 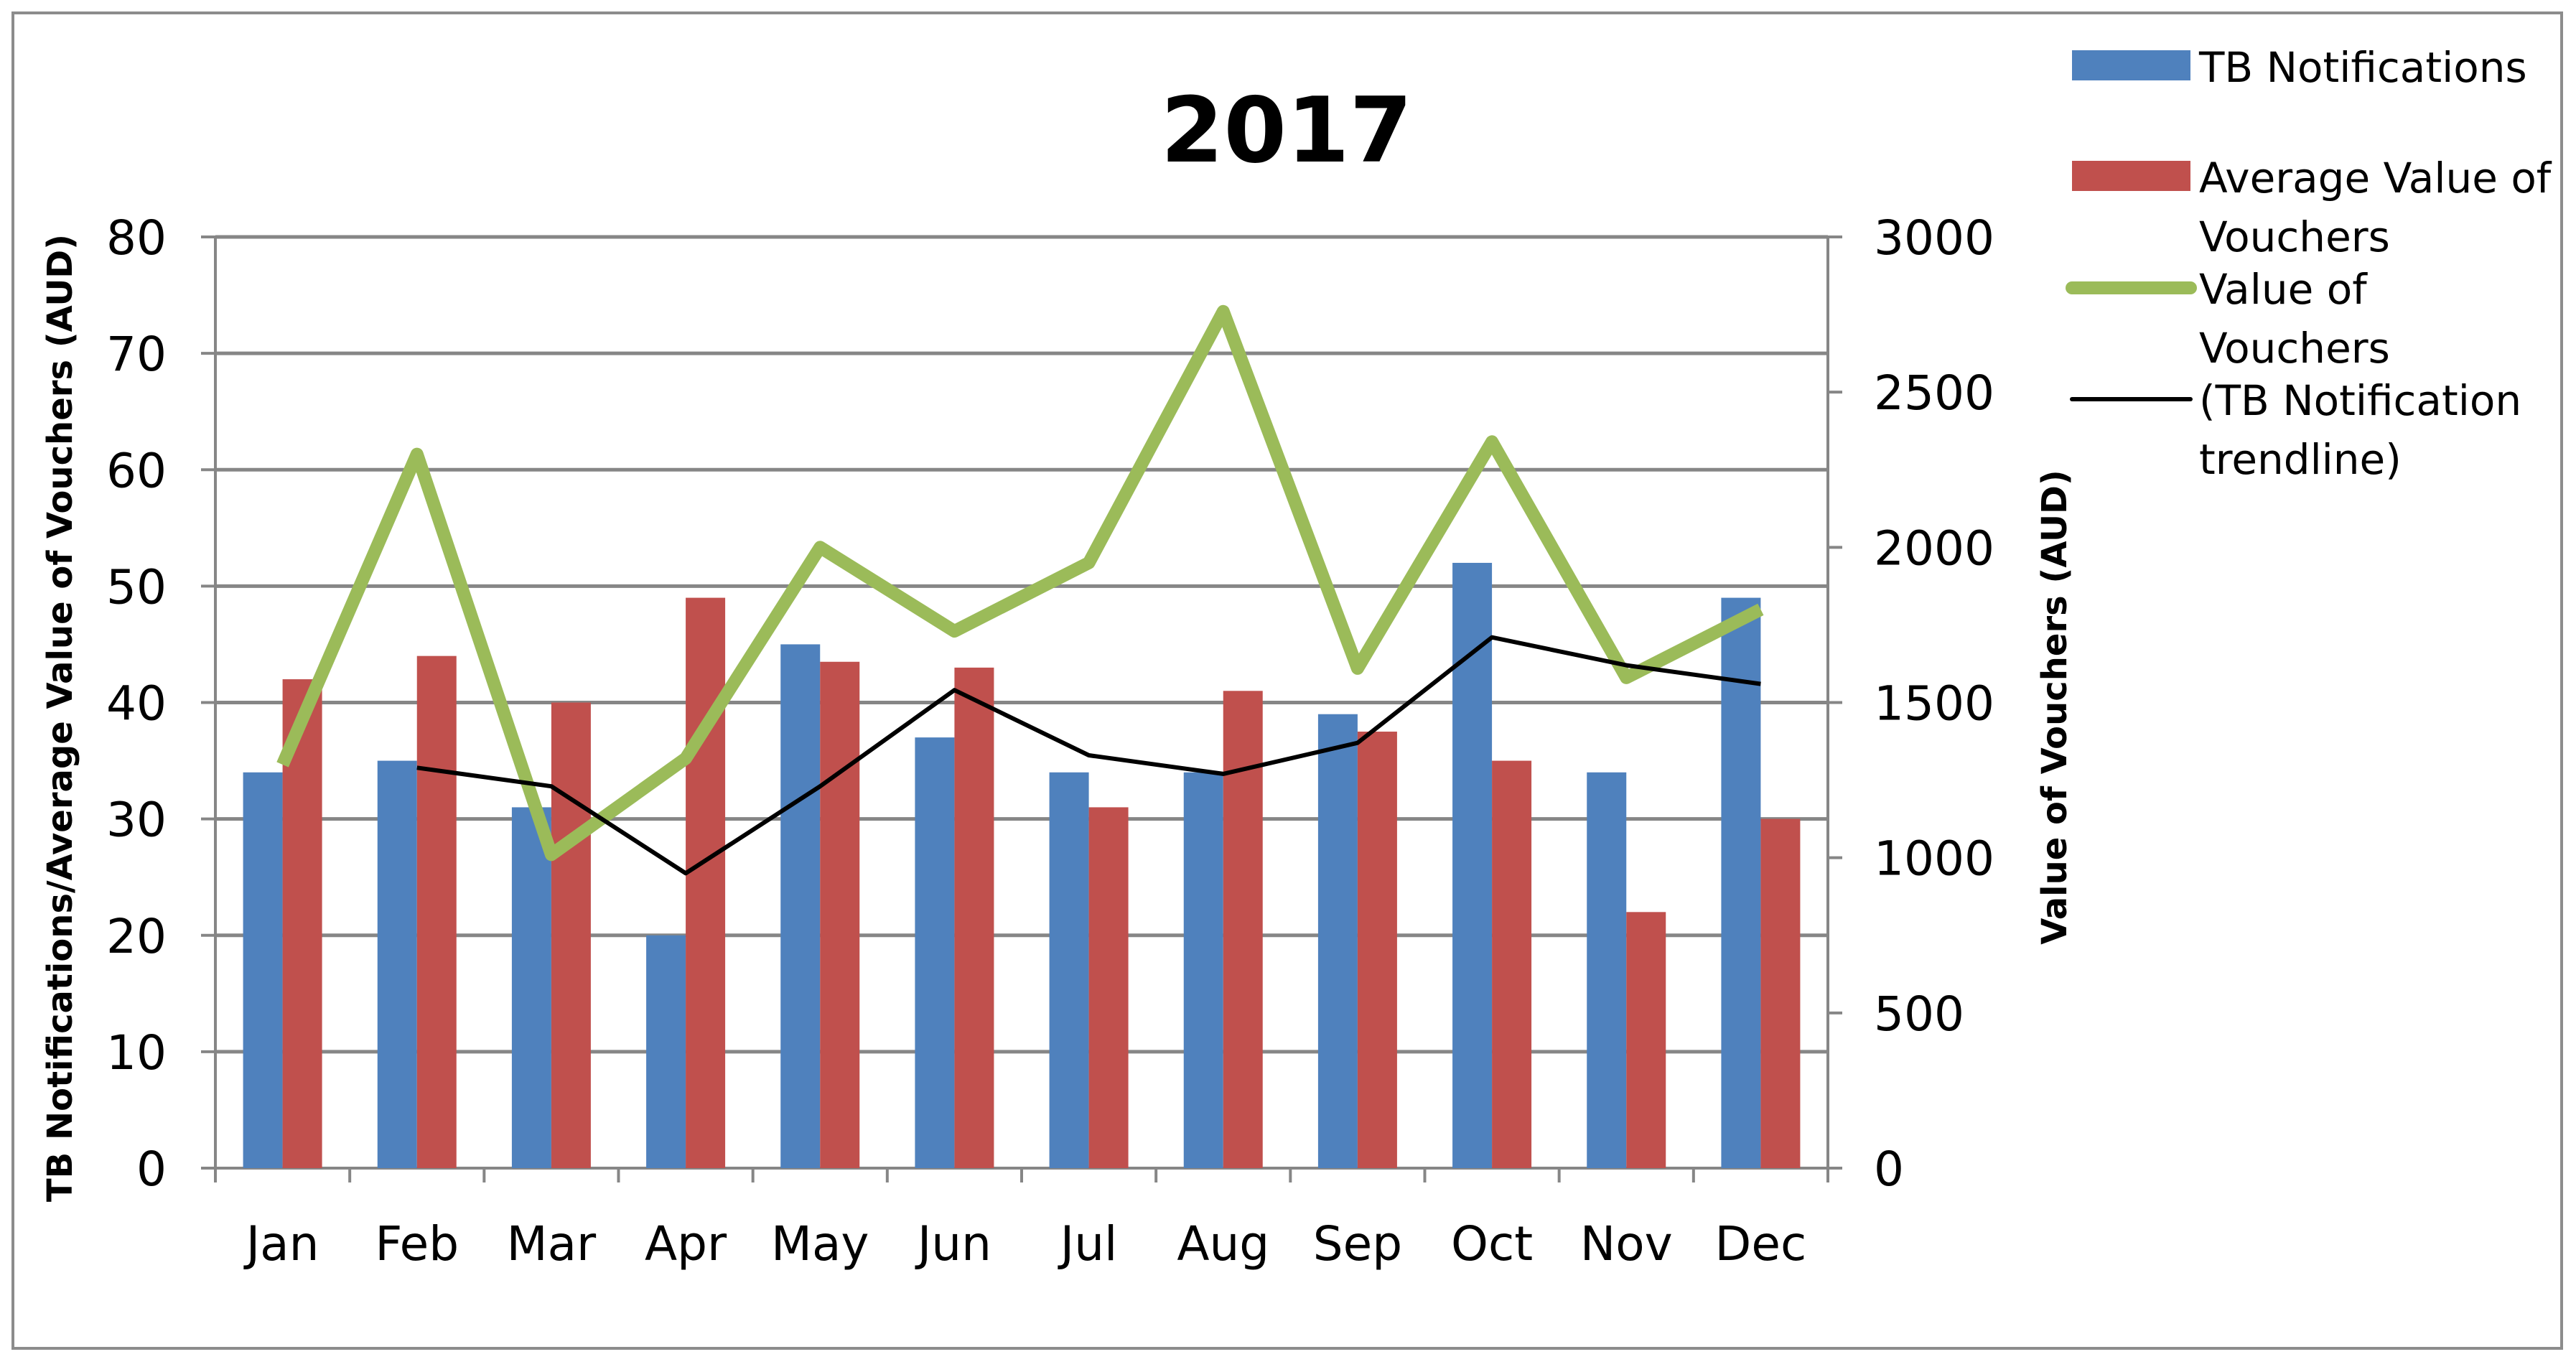 What do you see at coordinates (706, 882) in the screenshot?
I see `bar-average-value-apr` at bounding box center [706, 882].